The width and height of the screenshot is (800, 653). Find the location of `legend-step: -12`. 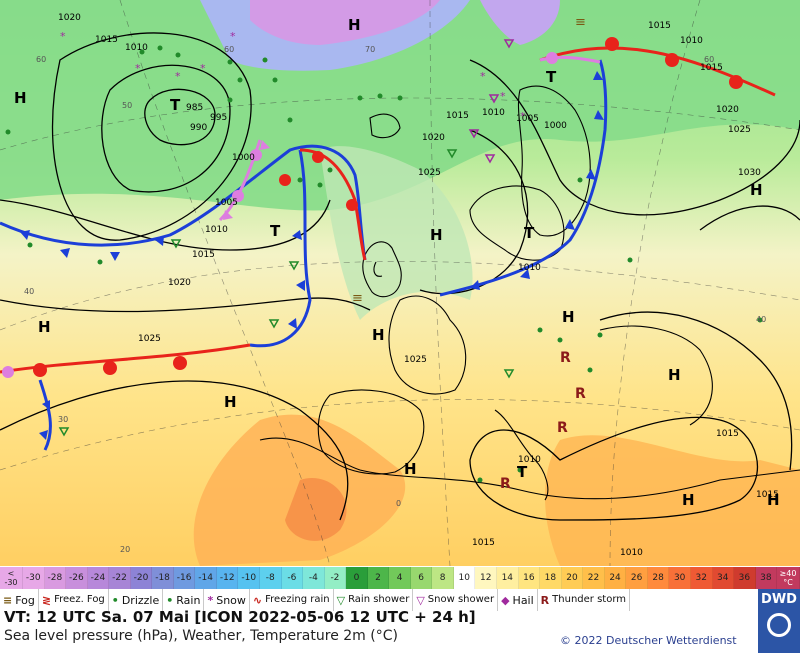

legend-step: -12 is located at coordinates (227, 578).